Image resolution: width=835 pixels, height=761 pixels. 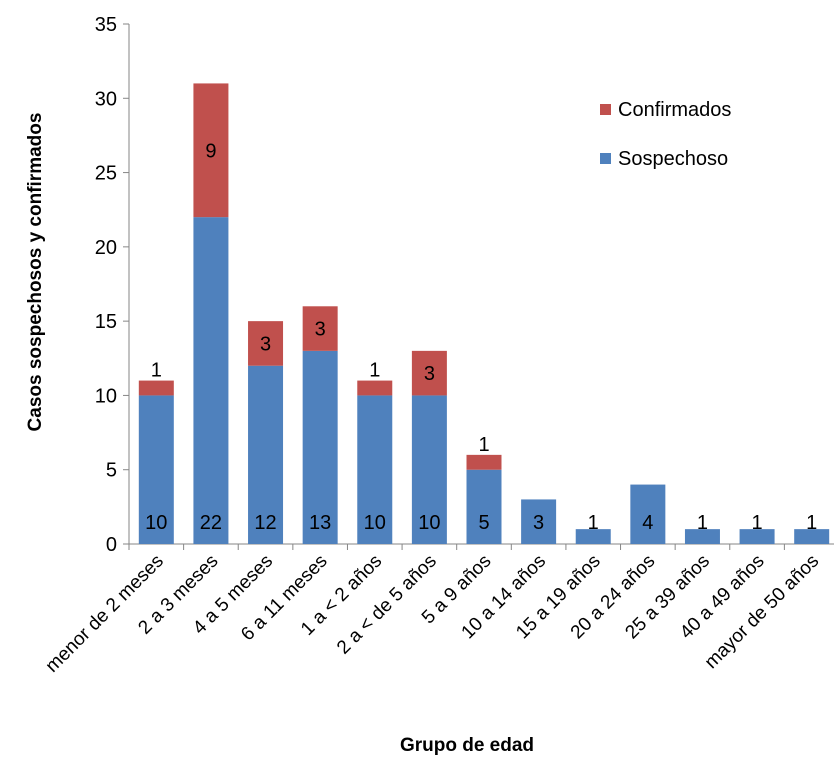 I want to click on data-label-sospechoso: 4, so click(x=647, y=523).